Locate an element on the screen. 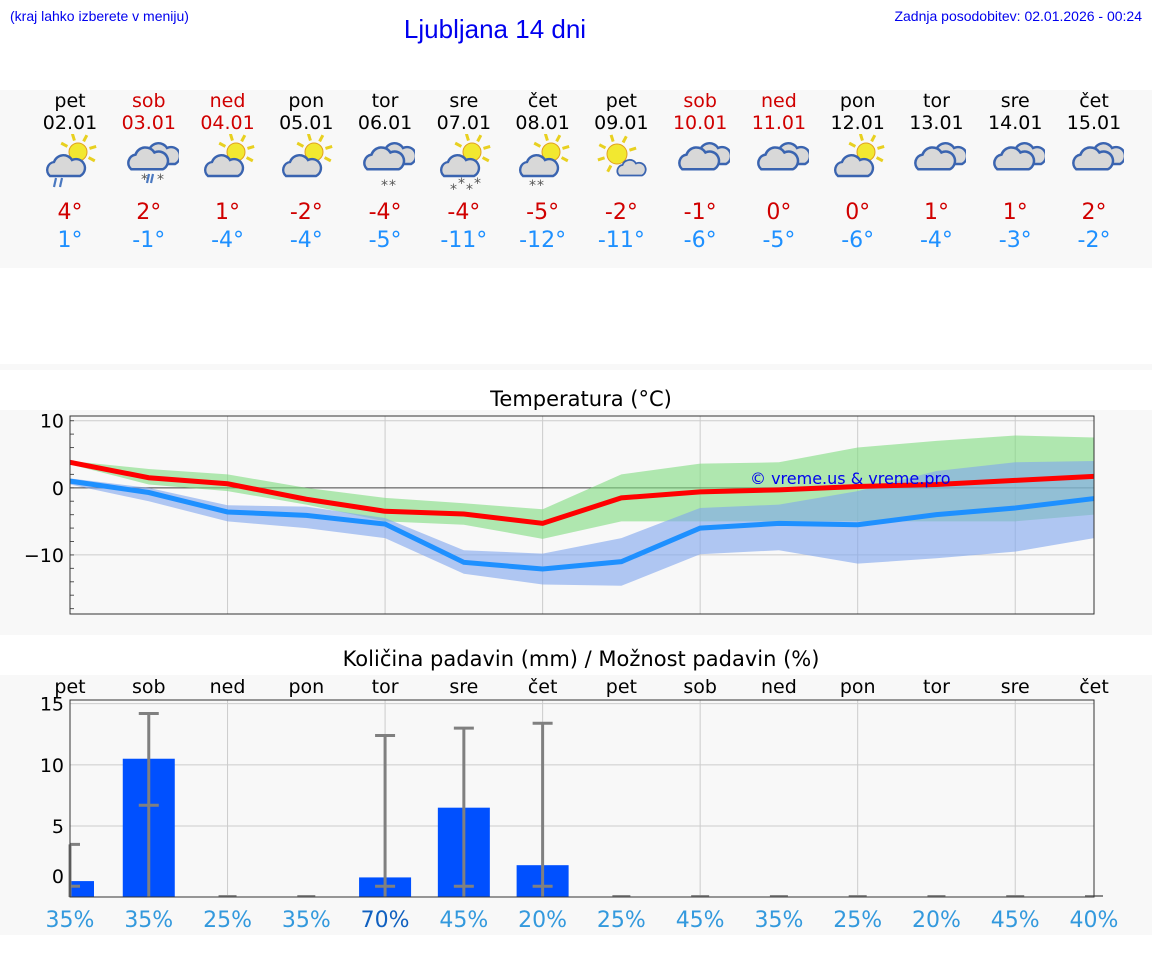  precip-bar is located at coordinates (82, 889).